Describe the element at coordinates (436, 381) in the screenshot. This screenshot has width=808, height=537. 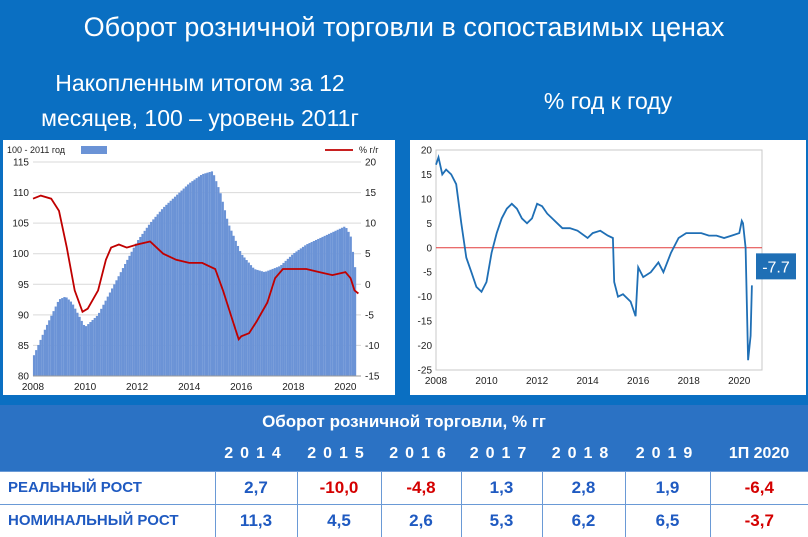
I see `x-tick-label: 2008` at that location.